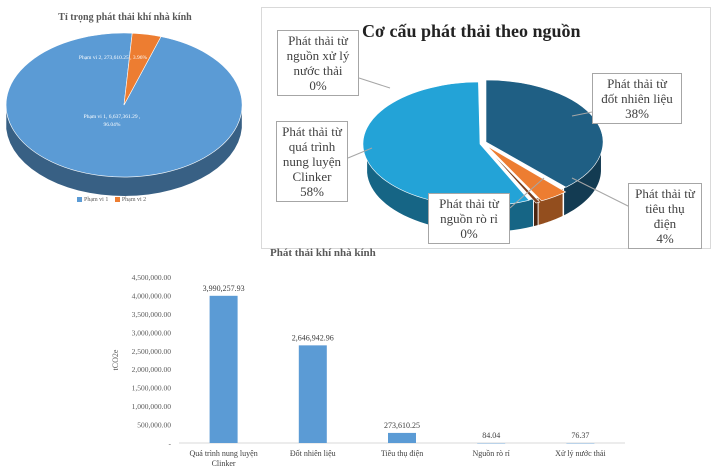  What do you see at coordinates (312, 191) in the screenshot?
I see `source-callout-line: 58%` at bounding box center [312, 191].